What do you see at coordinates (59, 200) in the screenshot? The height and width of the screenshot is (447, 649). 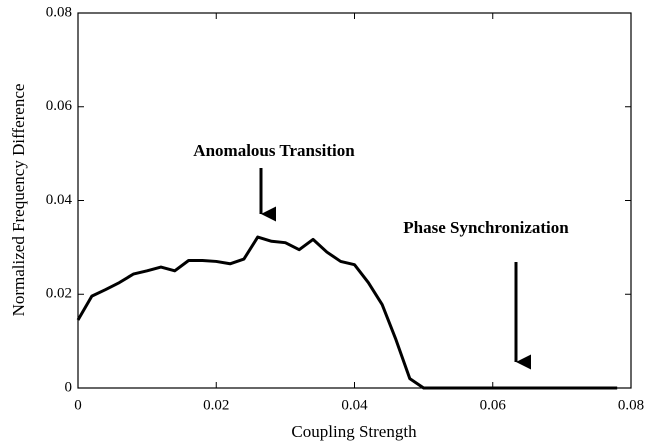 I see `y-tick-label: 0.04` at bounding box center [59, 200].